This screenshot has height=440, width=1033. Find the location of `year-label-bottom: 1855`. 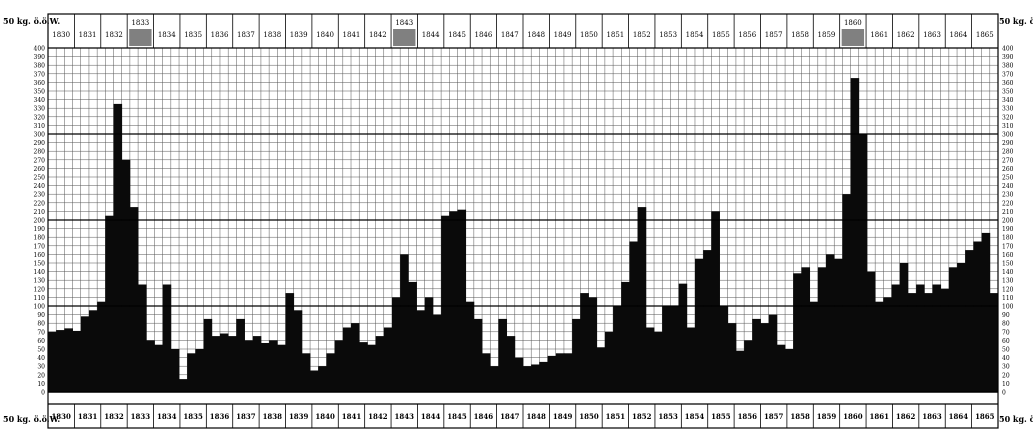

year-label-bottom: 1855 is located at coordinates (721, 416).